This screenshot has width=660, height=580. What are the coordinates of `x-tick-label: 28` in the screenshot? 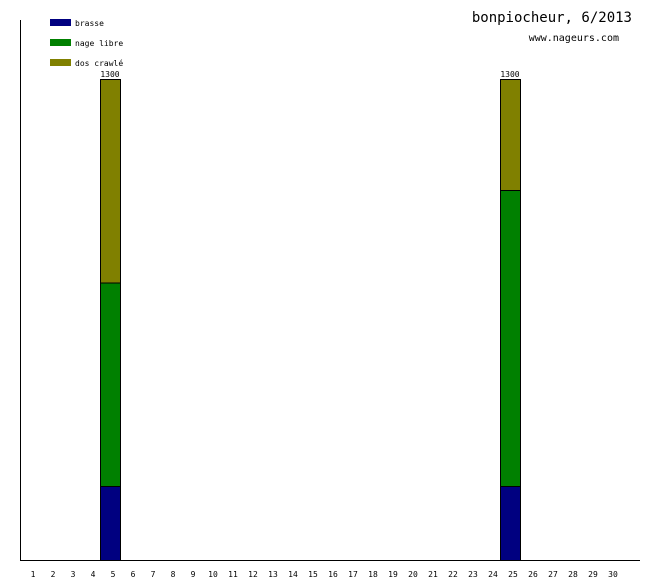 It's located at (573, 574).